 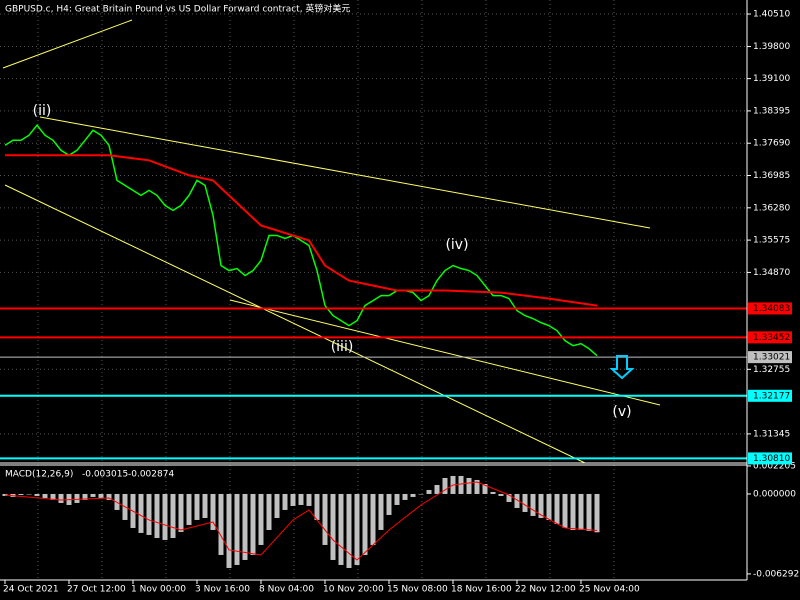 What do you see at coordinates (771, 144) in the screenshot?
I see `y-tick-label: 1.37690` at bounding box center [771, 144].